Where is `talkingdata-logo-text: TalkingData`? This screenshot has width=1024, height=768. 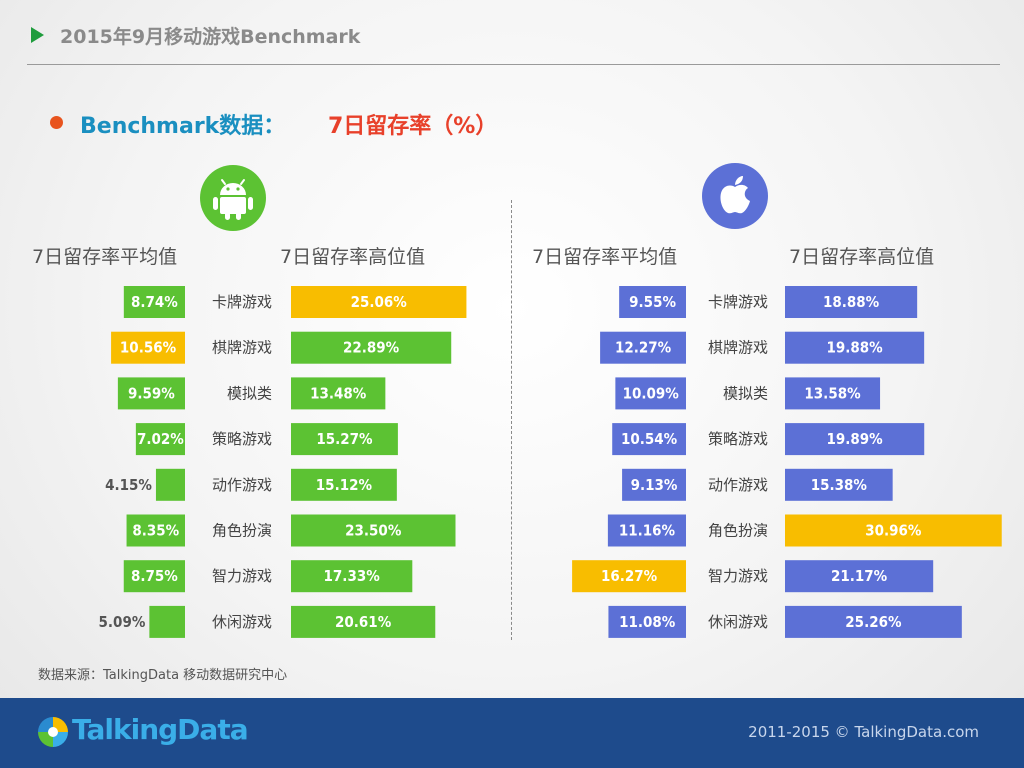 talkingdata-logo-text: TalkingData is located at coordinates (160, 729).